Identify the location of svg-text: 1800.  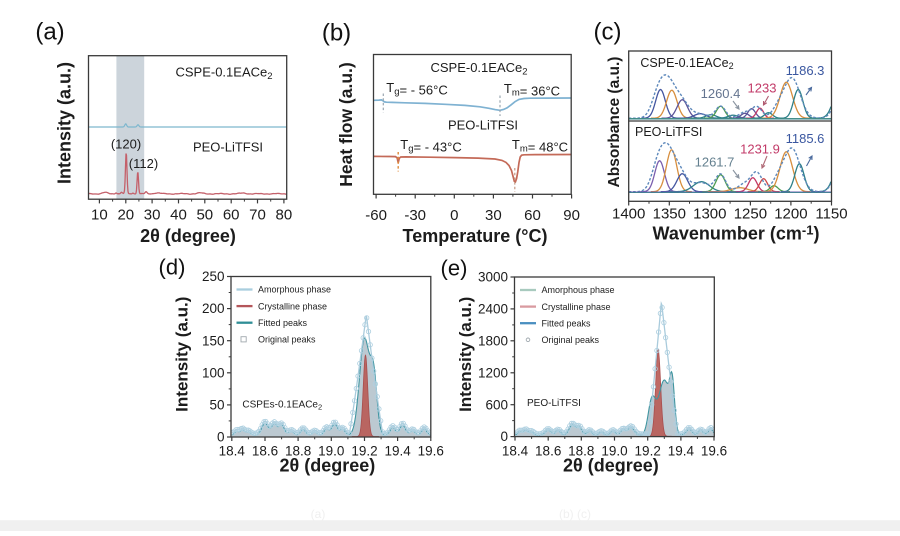
(493, 340).